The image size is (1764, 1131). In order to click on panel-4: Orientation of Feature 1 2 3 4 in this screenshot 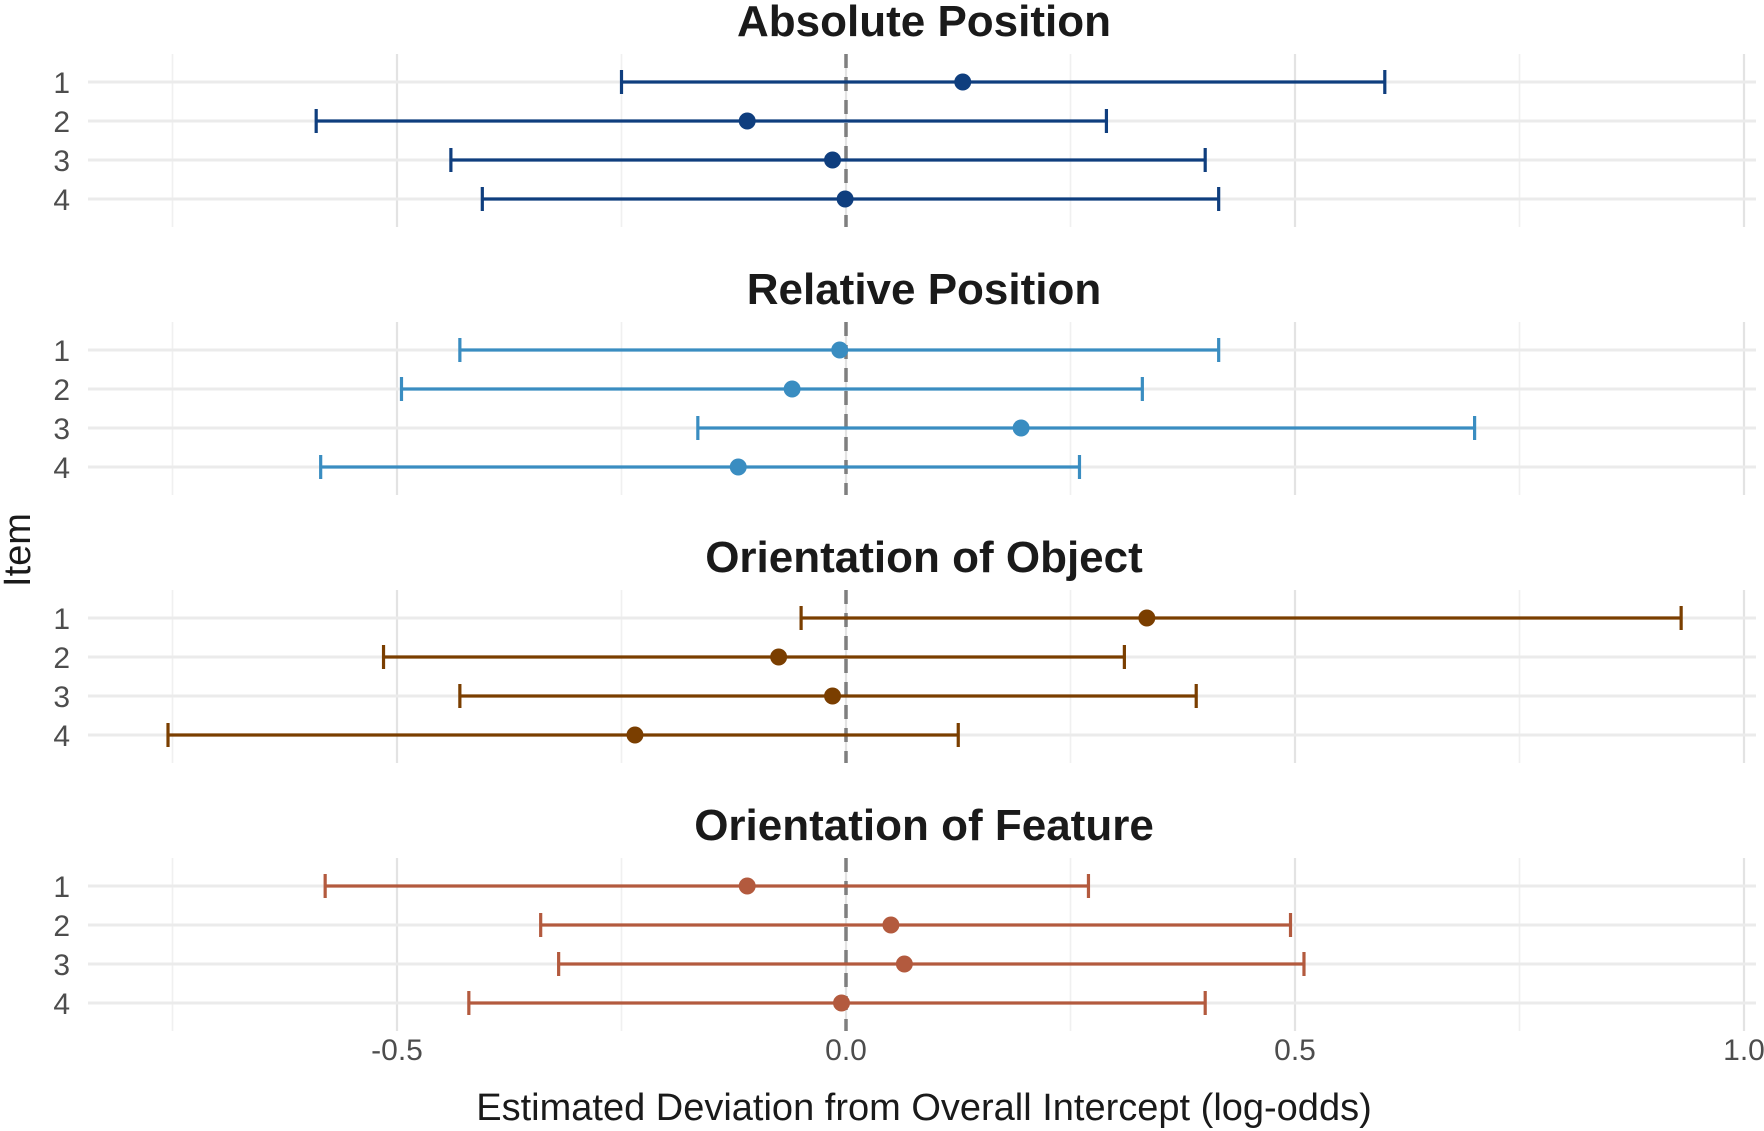, I will do `click(679, 916)`.